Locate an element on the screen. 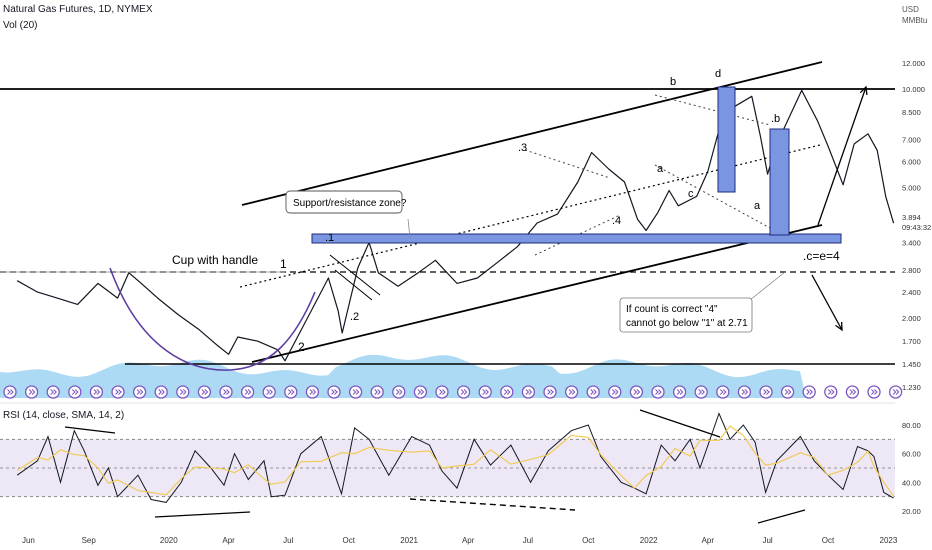  wave-label-2: 2 is located at coordinates (301, 347).